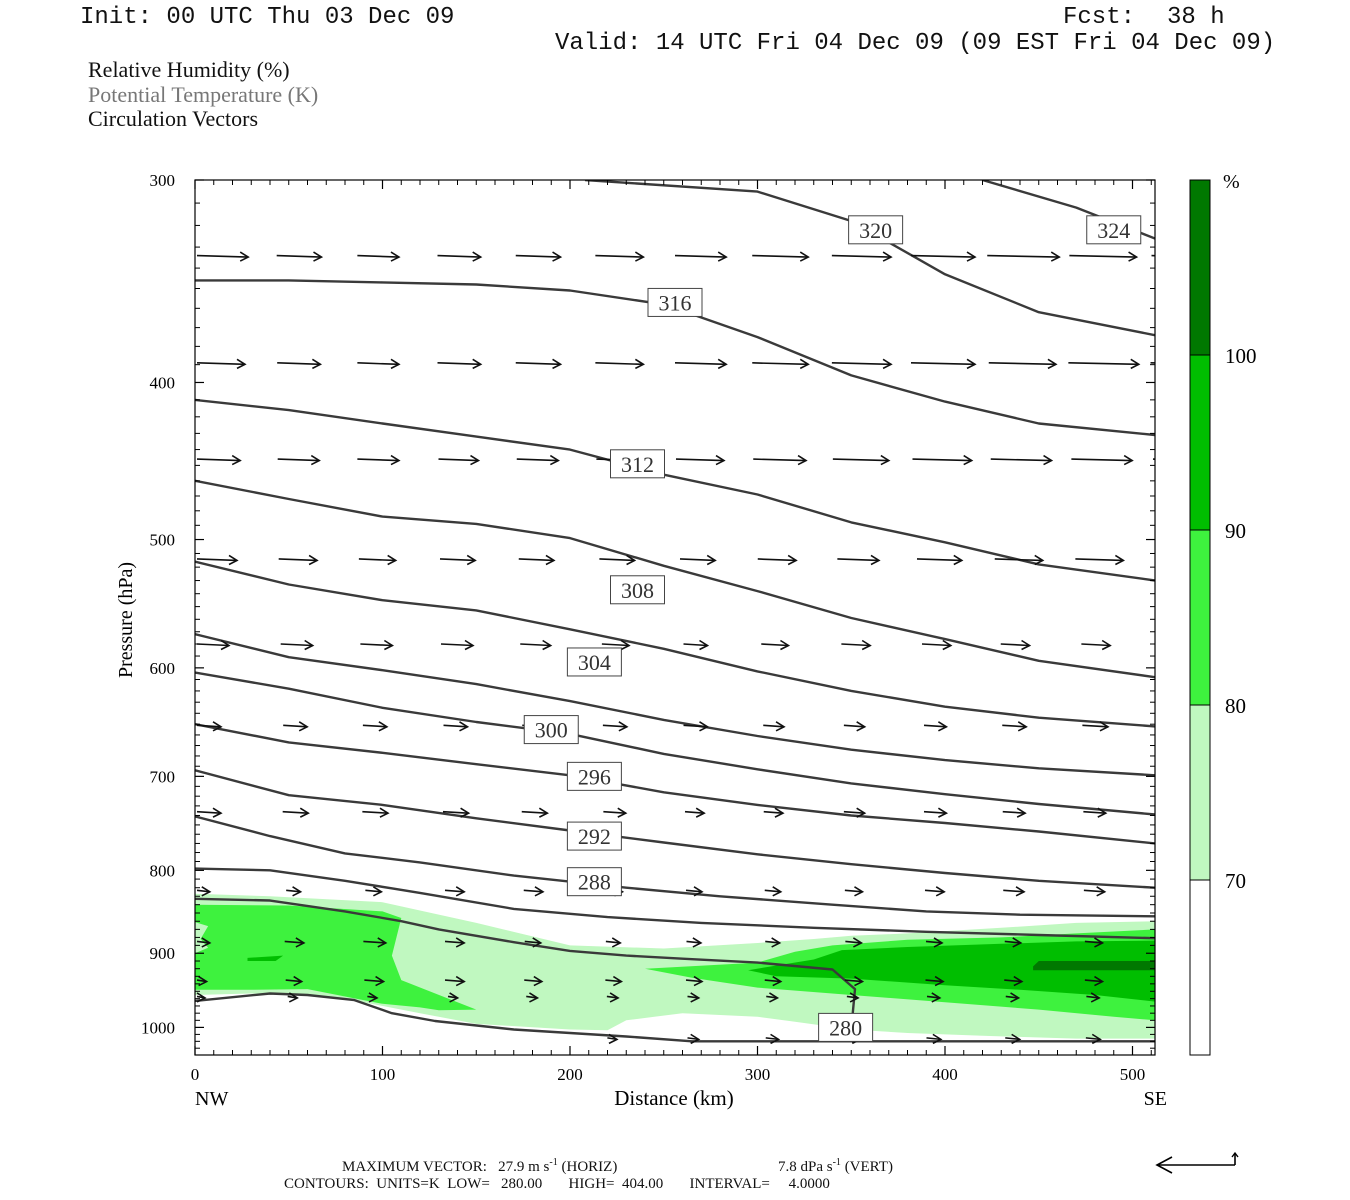 Image resolution: width=1350 pixels, height=1200 pixels. Describe the element at coordinates (594, 882) in the screenshot. I see `contour-label-text: 288` at that location.